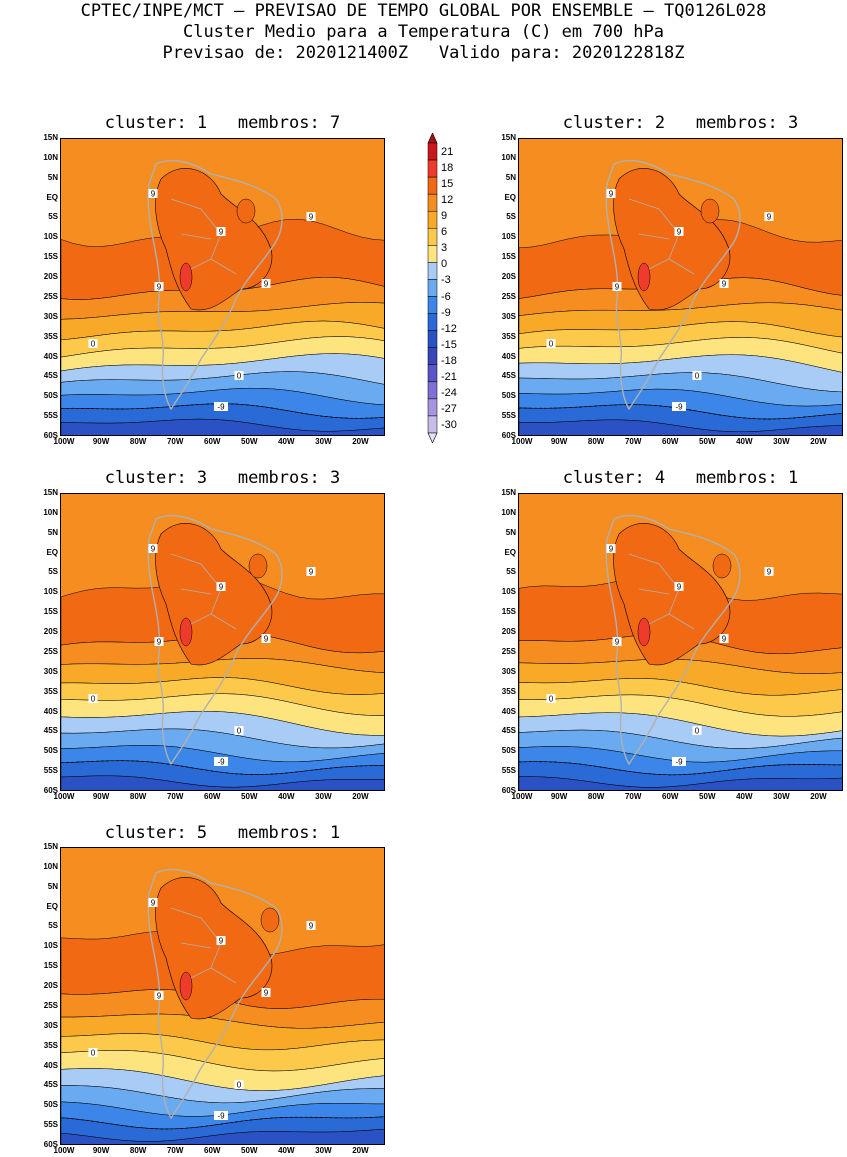 This screenshot has width=847, height=1157. Describe the element at coordinates (52, 197) in the screenshot. I see `lat-tick-label: EQ` at that location.